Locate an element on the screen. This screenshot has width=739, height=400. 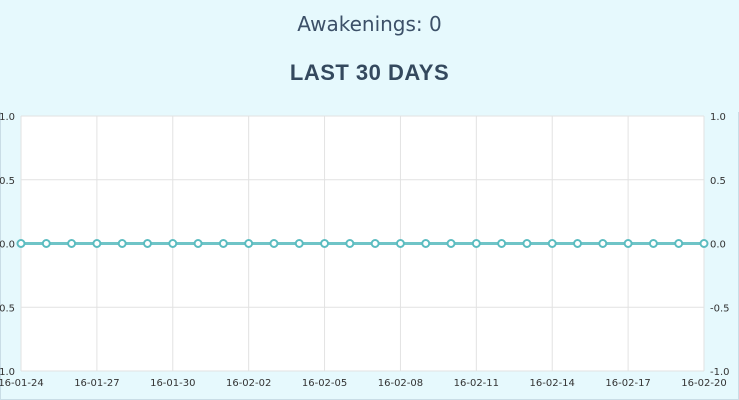
y-tick-label-right: -1.0 is located at coordinates (720, 372).